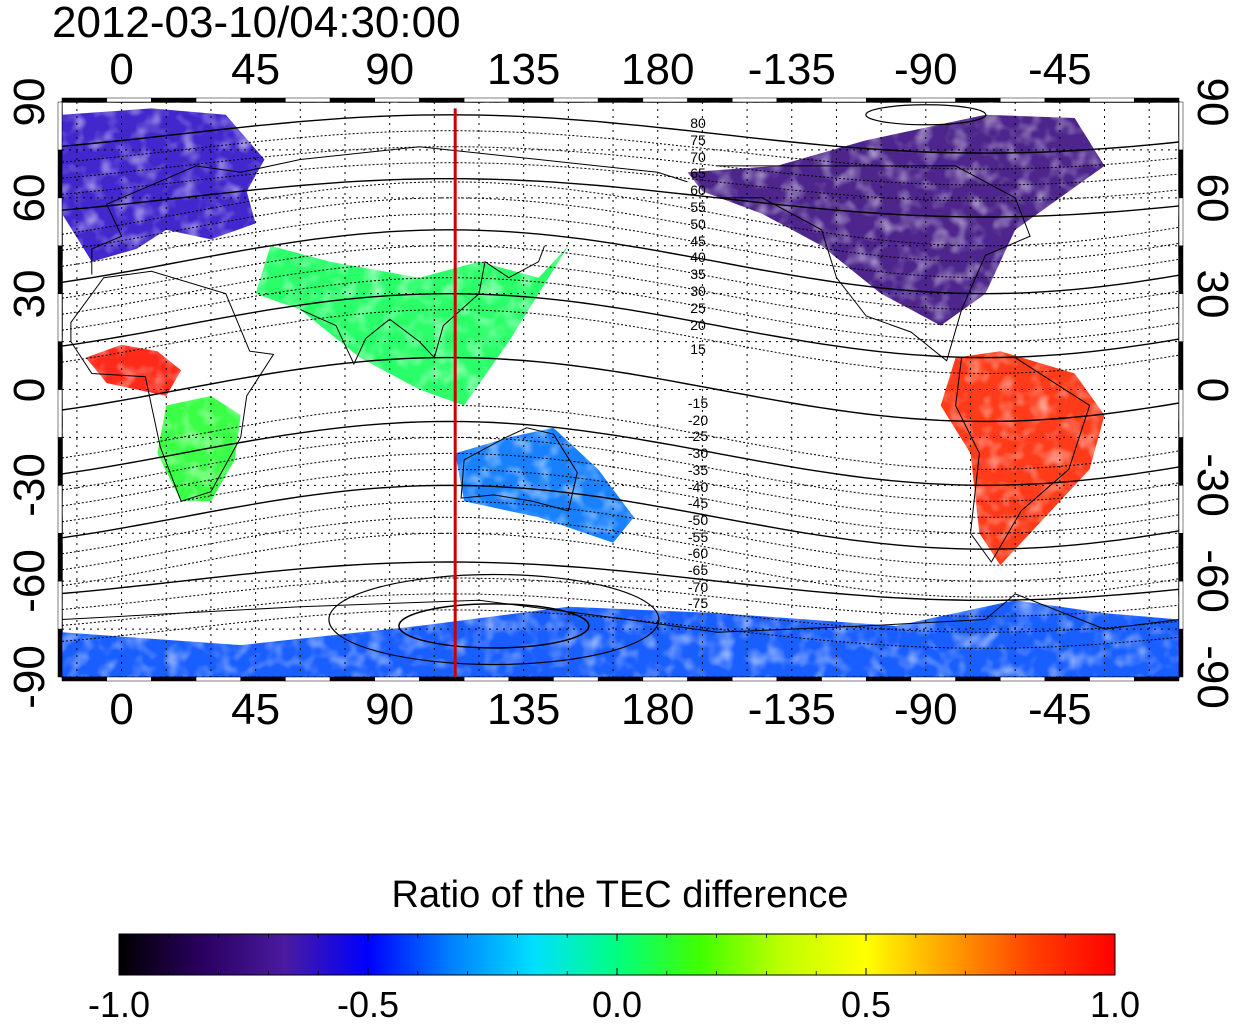 The width and height of the screenshot is (1240, 1025). What do you see at coordinates (791, 69) in the screenshot?
I see `x-tick-label-top: -135` at bounding box center [791, 69].